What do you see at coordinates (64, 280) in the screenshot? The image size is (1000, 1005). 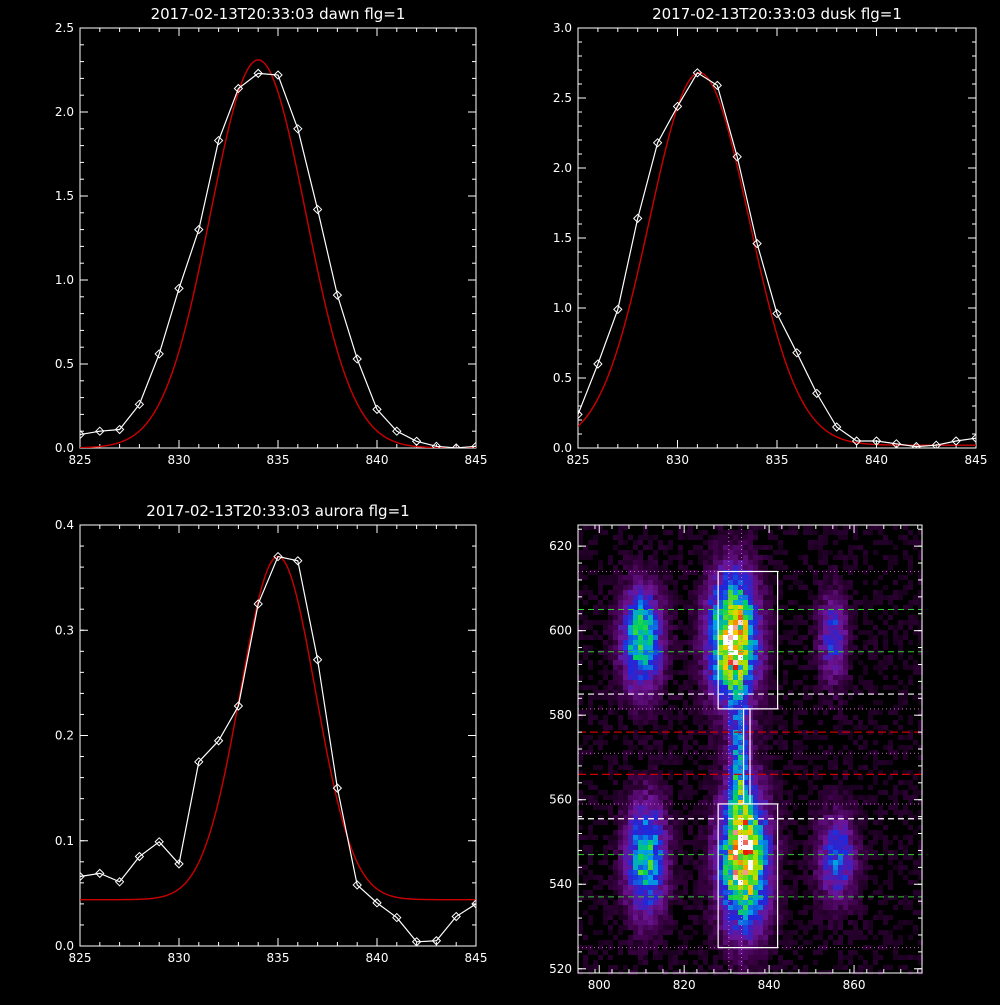 I see `y-tick-label: 1.0` at bounding box center [64, 280].